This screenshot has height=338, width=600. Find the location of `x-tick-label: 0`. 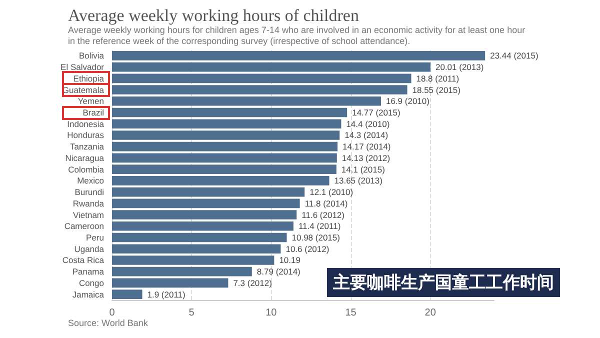

x-tick-label: 0 is located at coordinates (112, 313).